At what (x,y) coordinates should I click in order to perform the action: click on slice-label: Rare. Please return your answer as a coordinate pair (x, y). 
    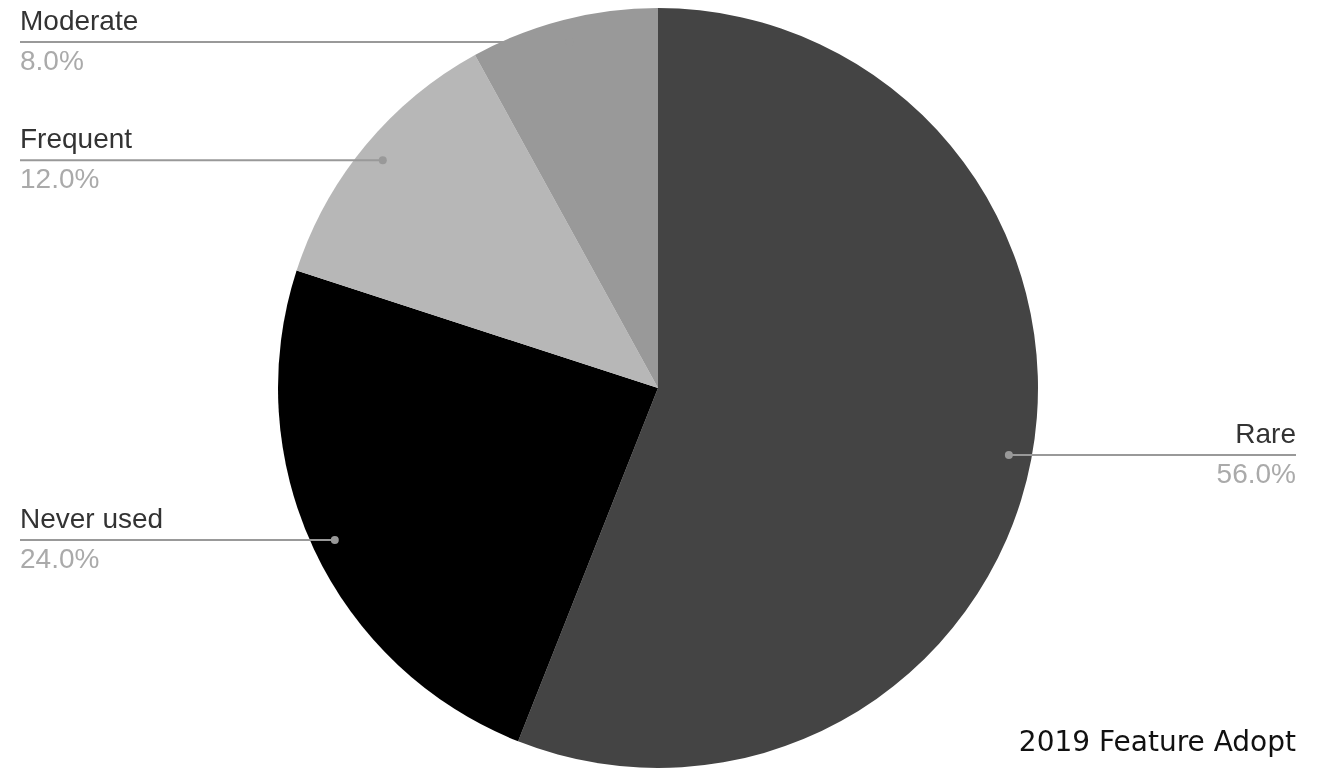
    Looking at the image, I should click on (1265, 433).